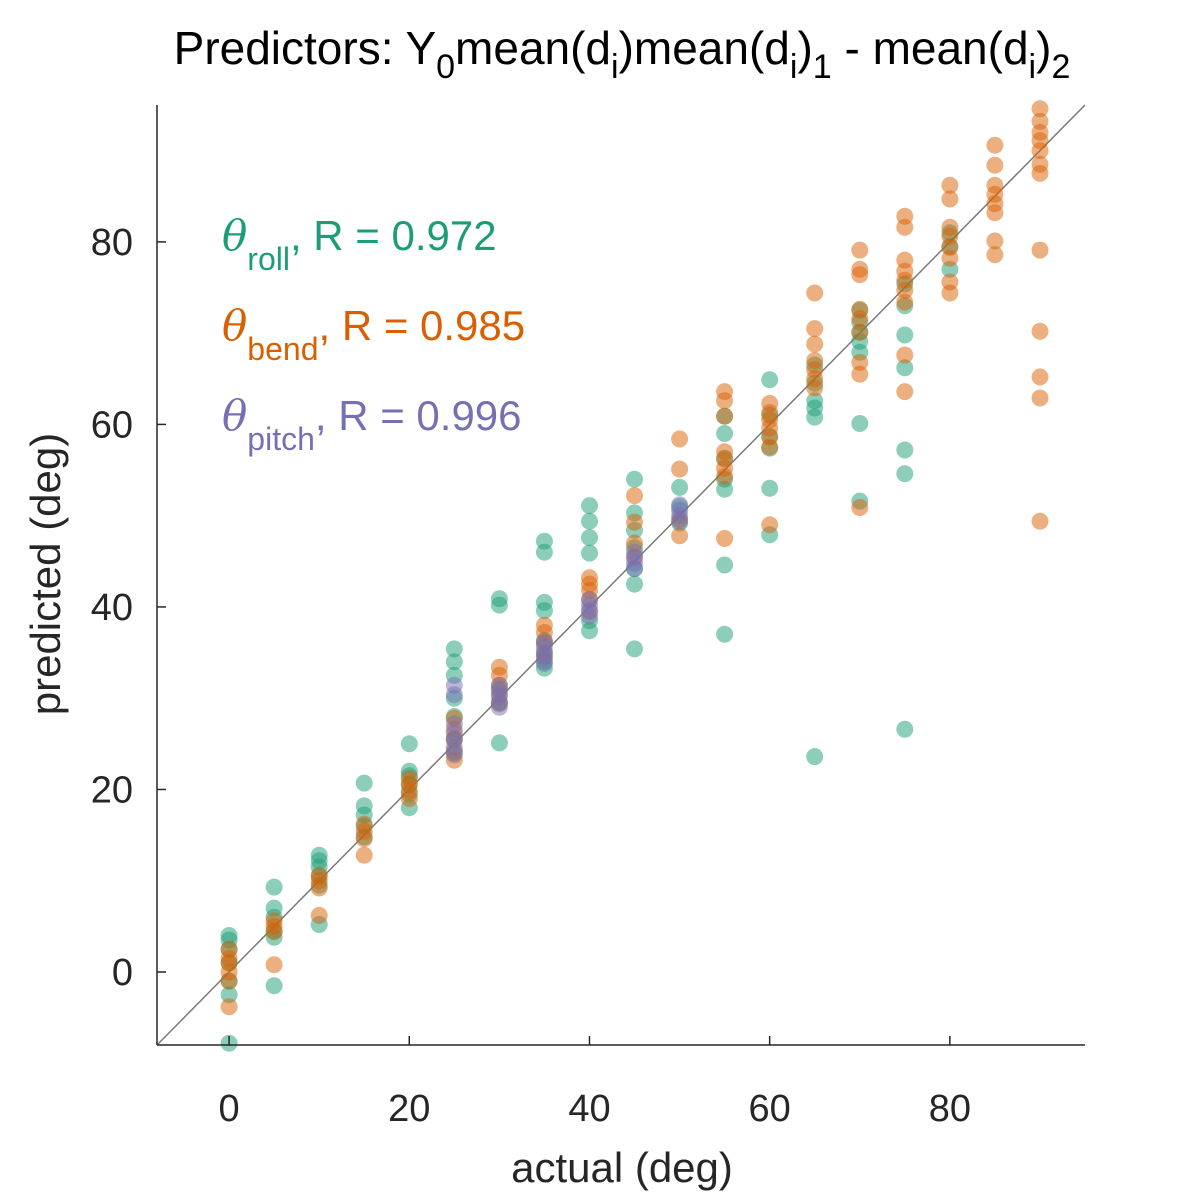  Describe the element at coordinates (229, 1109) in the screenshot. I see `x-tick-label: 0` at that location.